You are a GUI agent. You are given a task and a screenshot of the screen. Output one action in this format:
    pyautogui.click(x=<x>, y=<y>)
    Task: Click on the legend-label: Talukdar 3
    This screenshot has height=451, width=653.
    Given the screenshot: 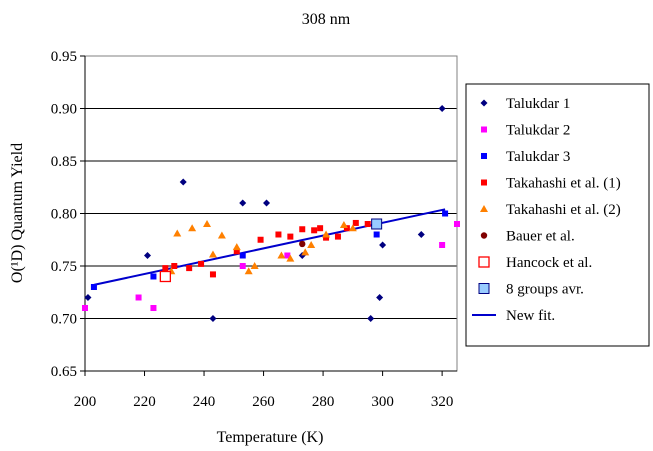 What is the action you would take?
    pyautogui.click(x=538, y=157)
    